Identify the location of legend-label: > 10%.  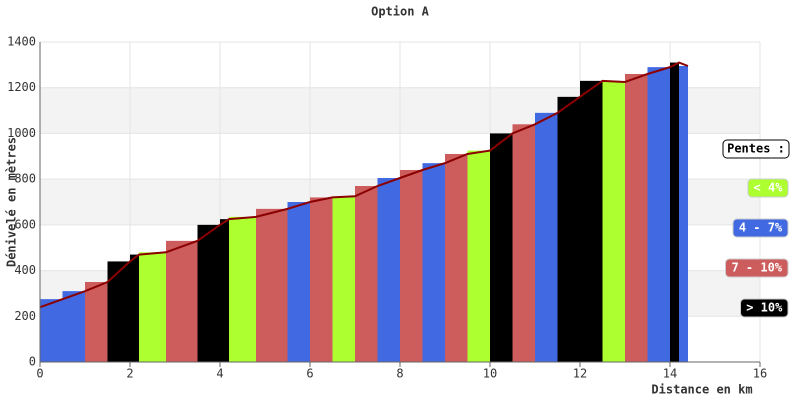
(764, 308).